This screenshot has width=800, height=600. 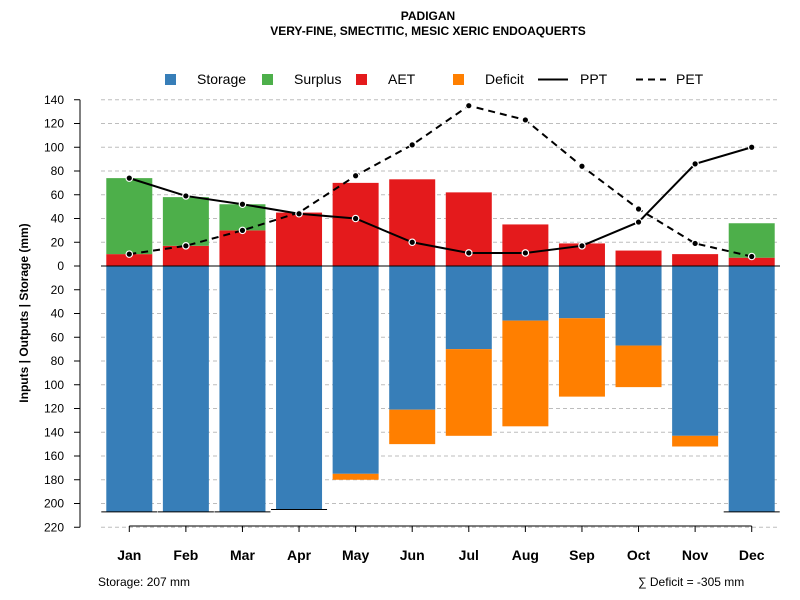 I want to click on ppt-point-jul, so click(x=468, y=253).